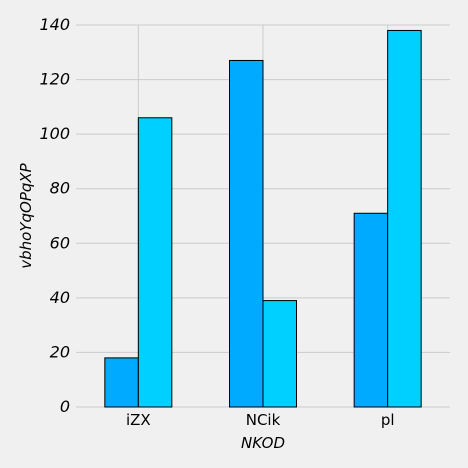  Describe the element at coordinates (60, 297) in the screenshot. I see `y-tick-label: 40` at that location.